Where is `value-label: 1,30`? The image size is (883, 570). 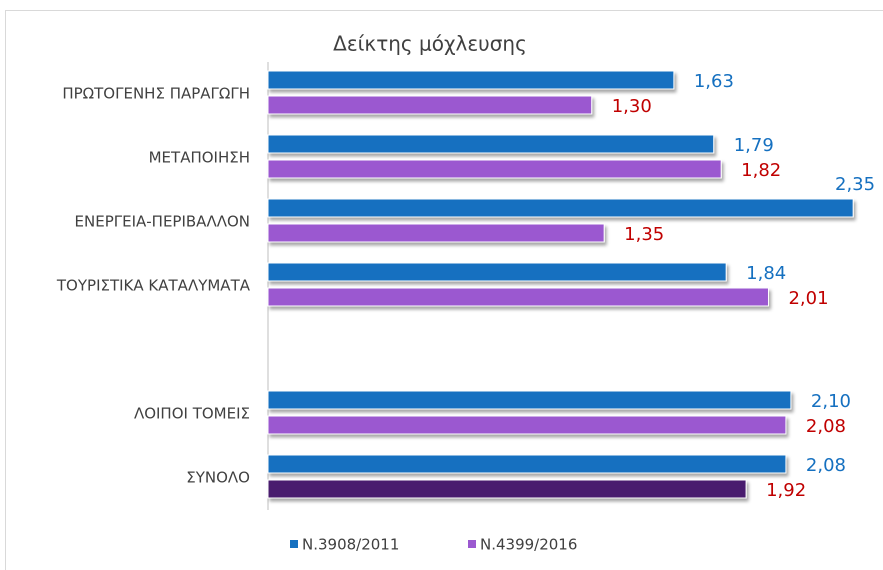 value-label: 1,30 is located at coordinates (632, 106).